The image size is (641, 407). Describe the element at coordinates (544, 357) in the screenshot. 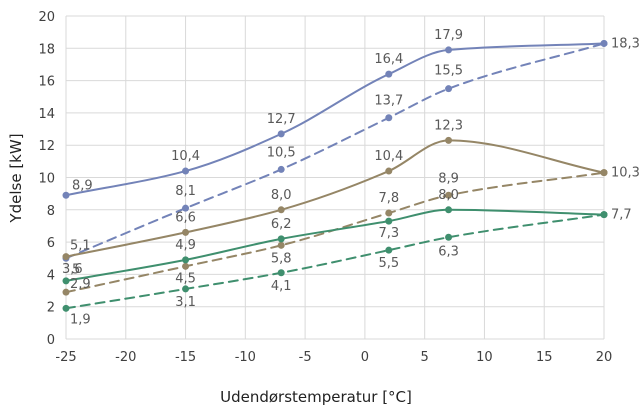

I see `x-tick-label: 15` at that location.